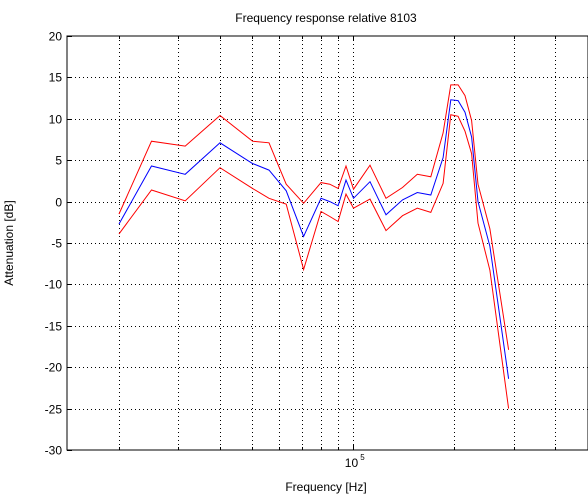 The height and width of the screenshot is (498, 588). I want to click on y-axis-label: Attenuation [dB], so click(9, 242).